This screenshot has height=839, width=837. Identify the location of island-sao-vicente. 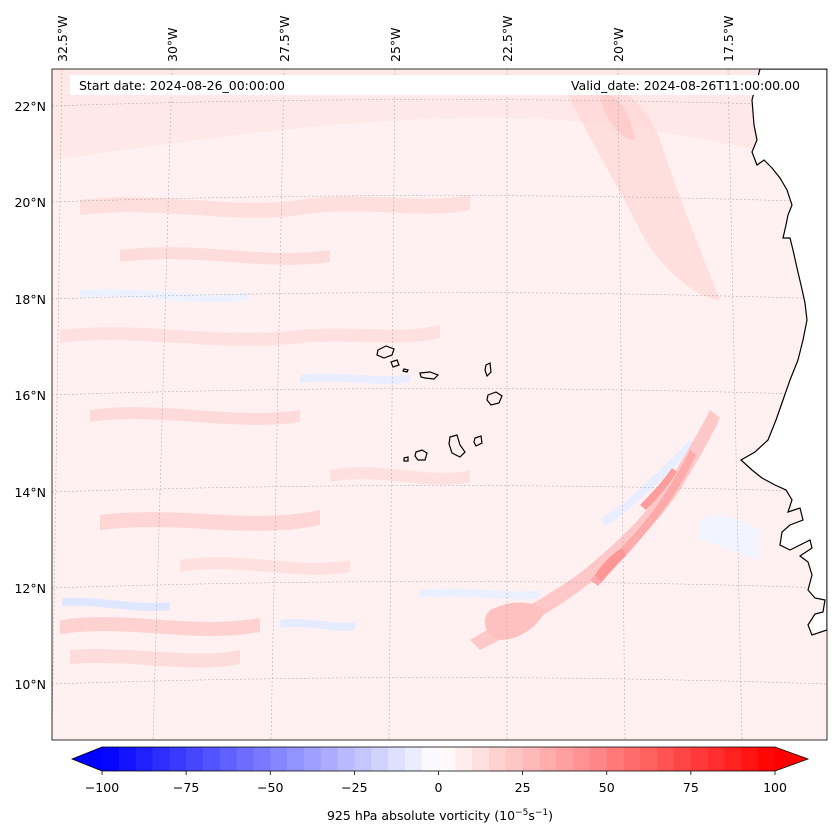
(395, 363).